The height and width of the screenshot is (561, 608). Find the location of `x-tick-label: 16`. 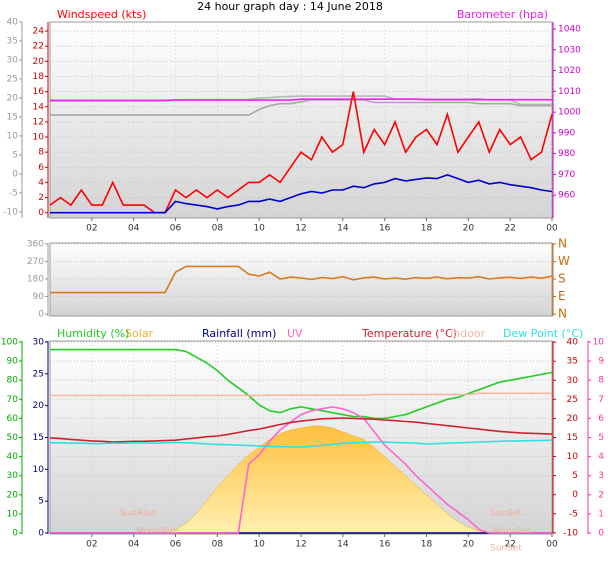

x-tick-label: 16 is located at coordinates (385, 545).